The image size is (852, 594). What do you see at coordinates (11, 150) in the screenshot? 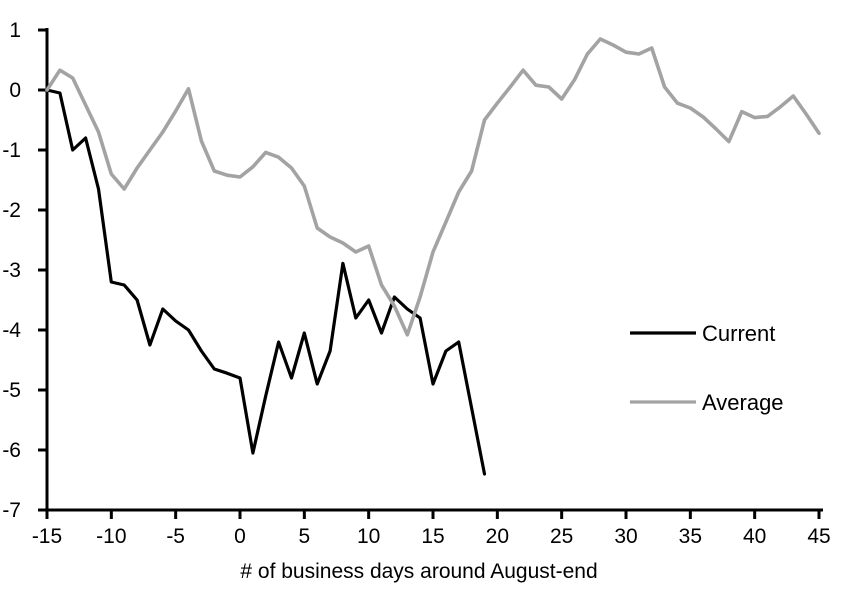
I see `y-tick-label: -1` at bounding box center [11, 150].